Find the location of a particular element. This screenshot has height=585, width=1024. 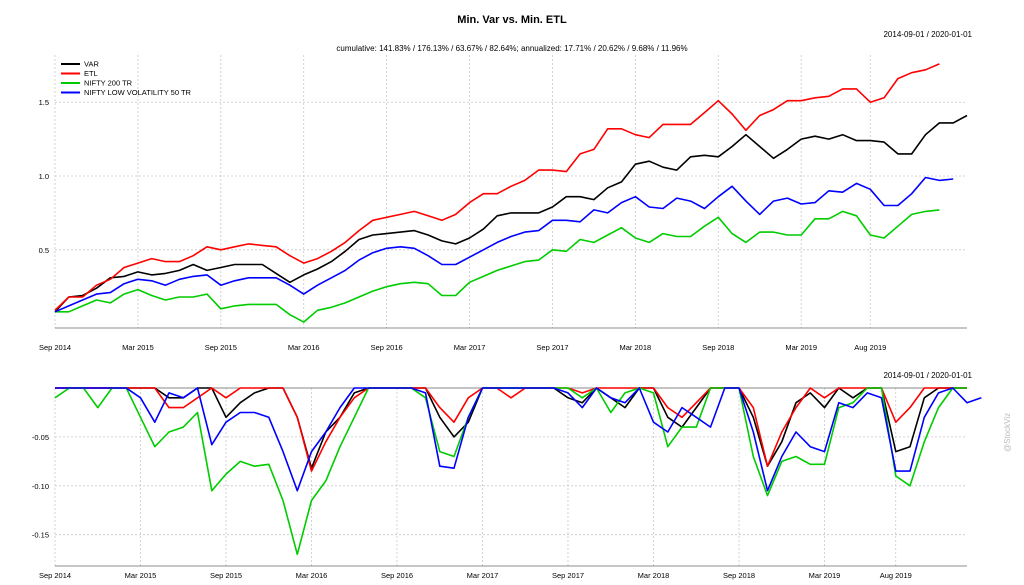

top-y-tick-label: 0.5 is located at coordinates (44, 250).